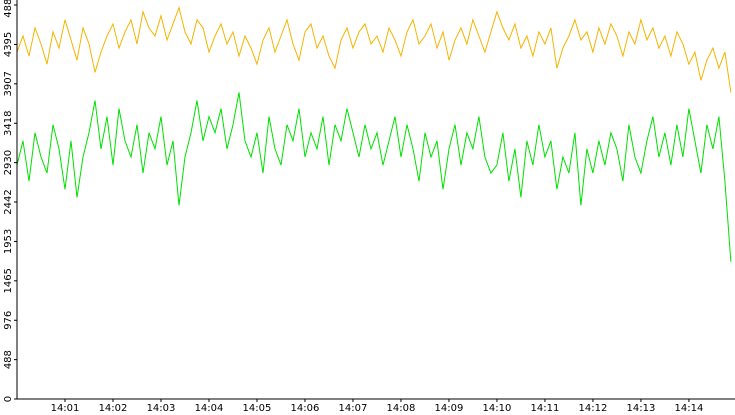  What do you see at coordinates (8, 201) in the screenshot?
I see `y-tick-label: 2442` at bounding box center [8, 201].